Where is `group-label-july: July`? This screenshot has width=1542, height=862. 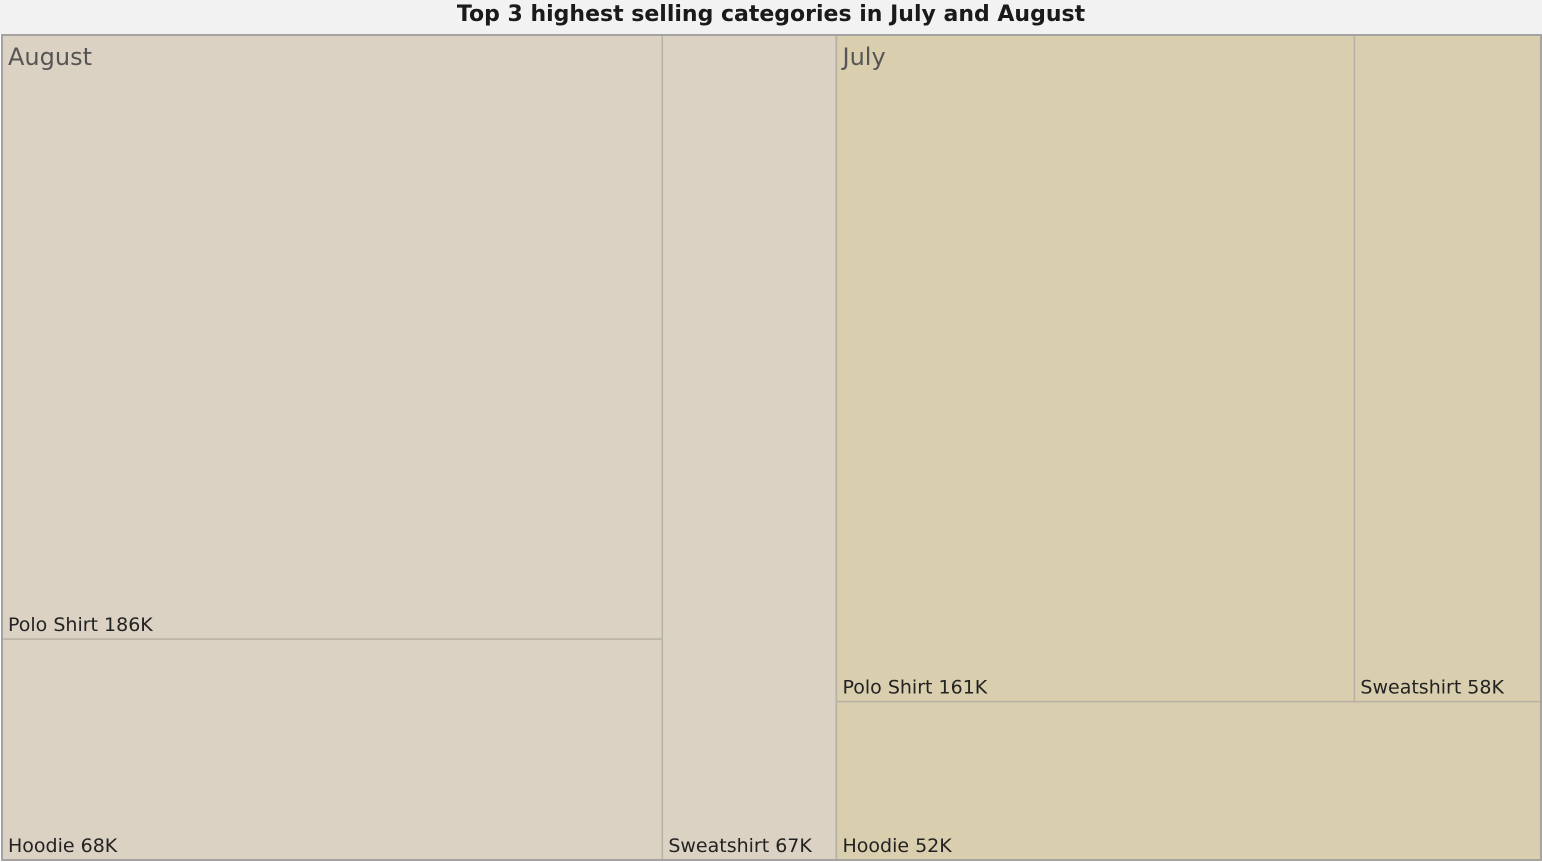 group-label-july: July is located at coordinates (862, 57).